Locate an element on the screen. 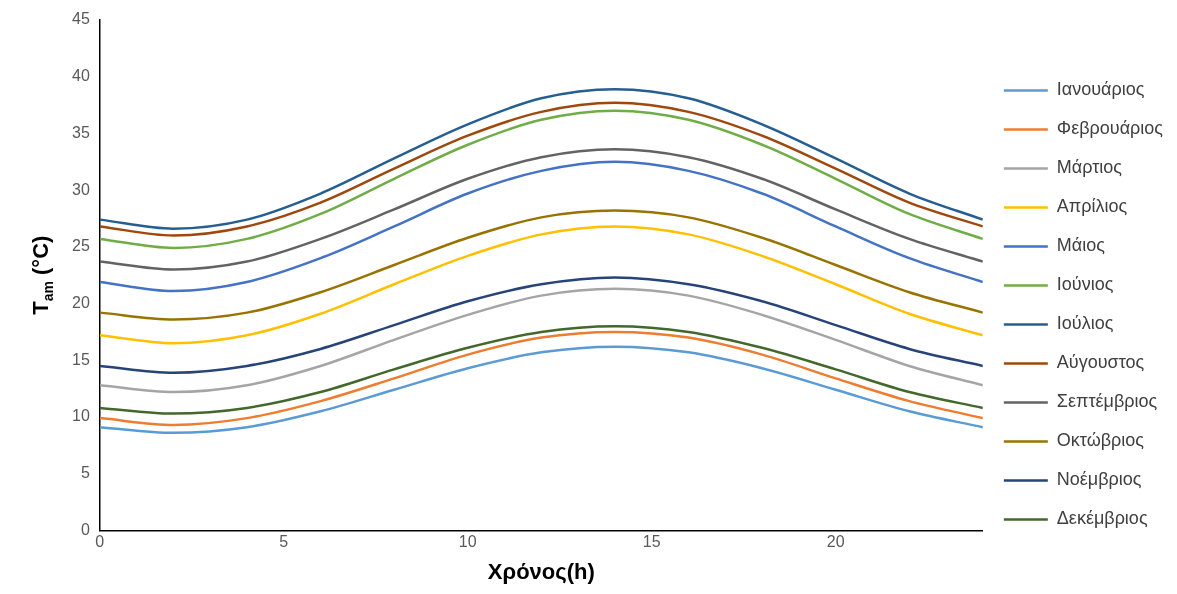  x-tick-label: 15 is located at coordinates (651, 542).